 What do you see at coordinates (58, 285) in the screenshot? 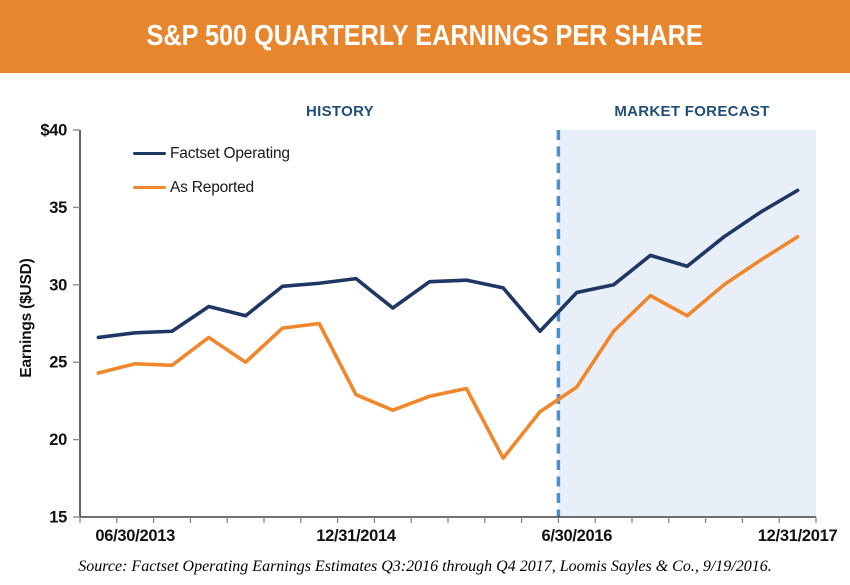
I see `y-tick-label: 30` at bounding box center [58, 285].